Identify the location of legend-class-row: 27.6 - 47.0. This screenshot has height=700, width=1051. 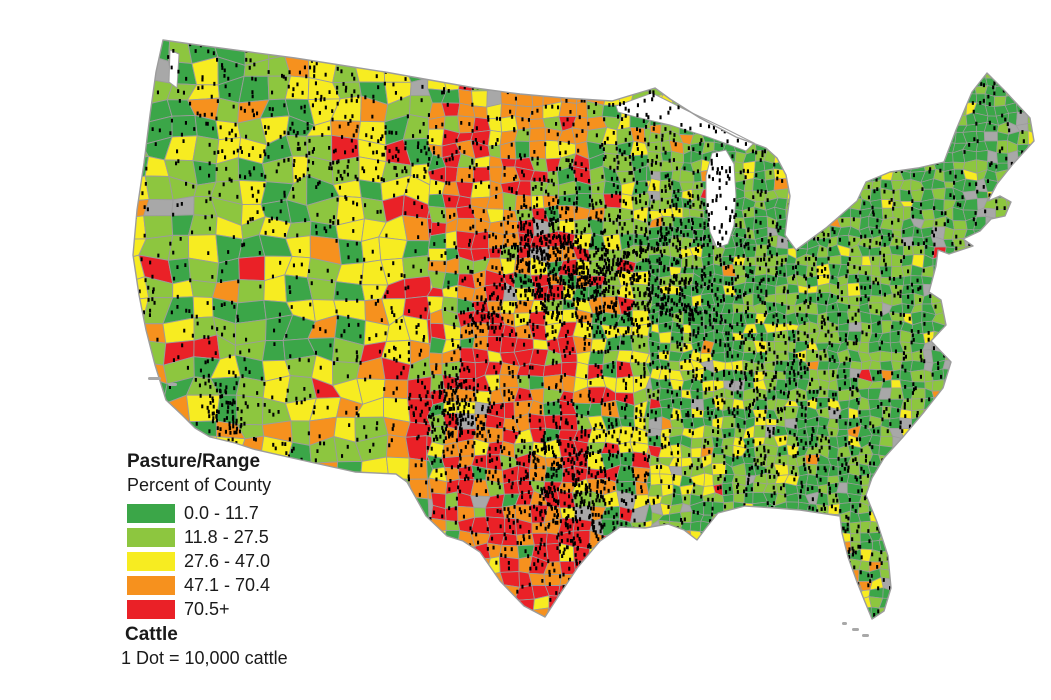
(207, 561).